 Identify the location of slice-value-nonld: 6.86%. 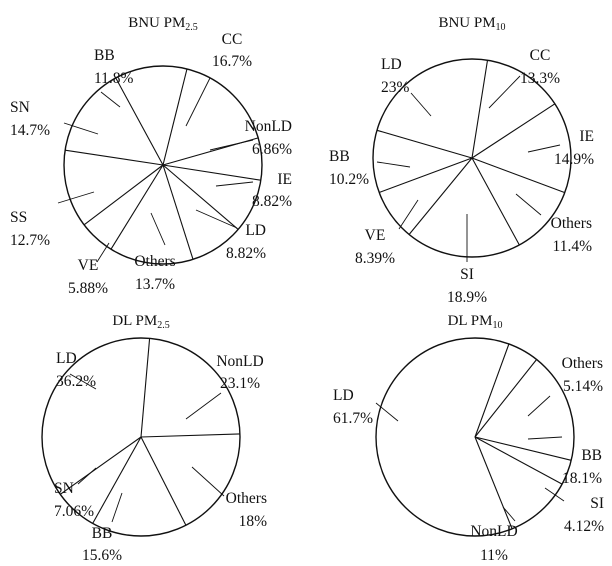
(272, 149).